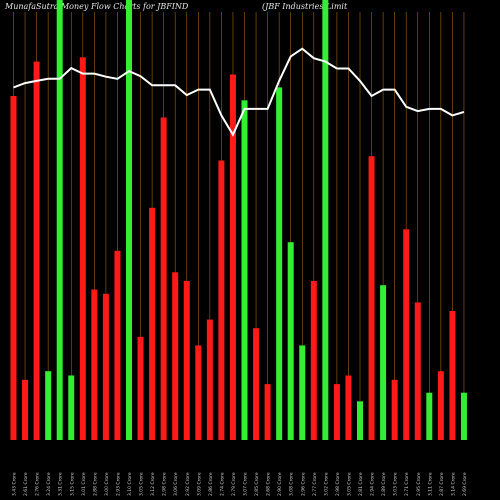  Describe the element at coordinates (26, 484) in the screenshot. I see `x-tick-label: 2.61 Crore` at that location.